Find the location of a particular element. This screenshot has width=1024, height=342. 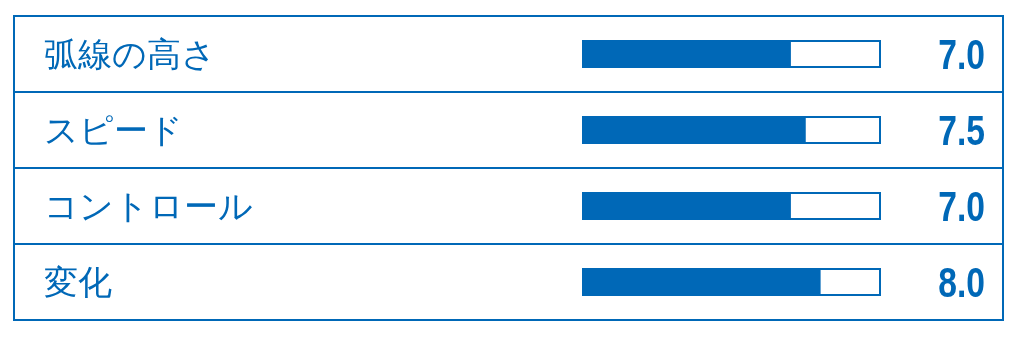

data-label: 7.5 is located at coordinates (961, 130).